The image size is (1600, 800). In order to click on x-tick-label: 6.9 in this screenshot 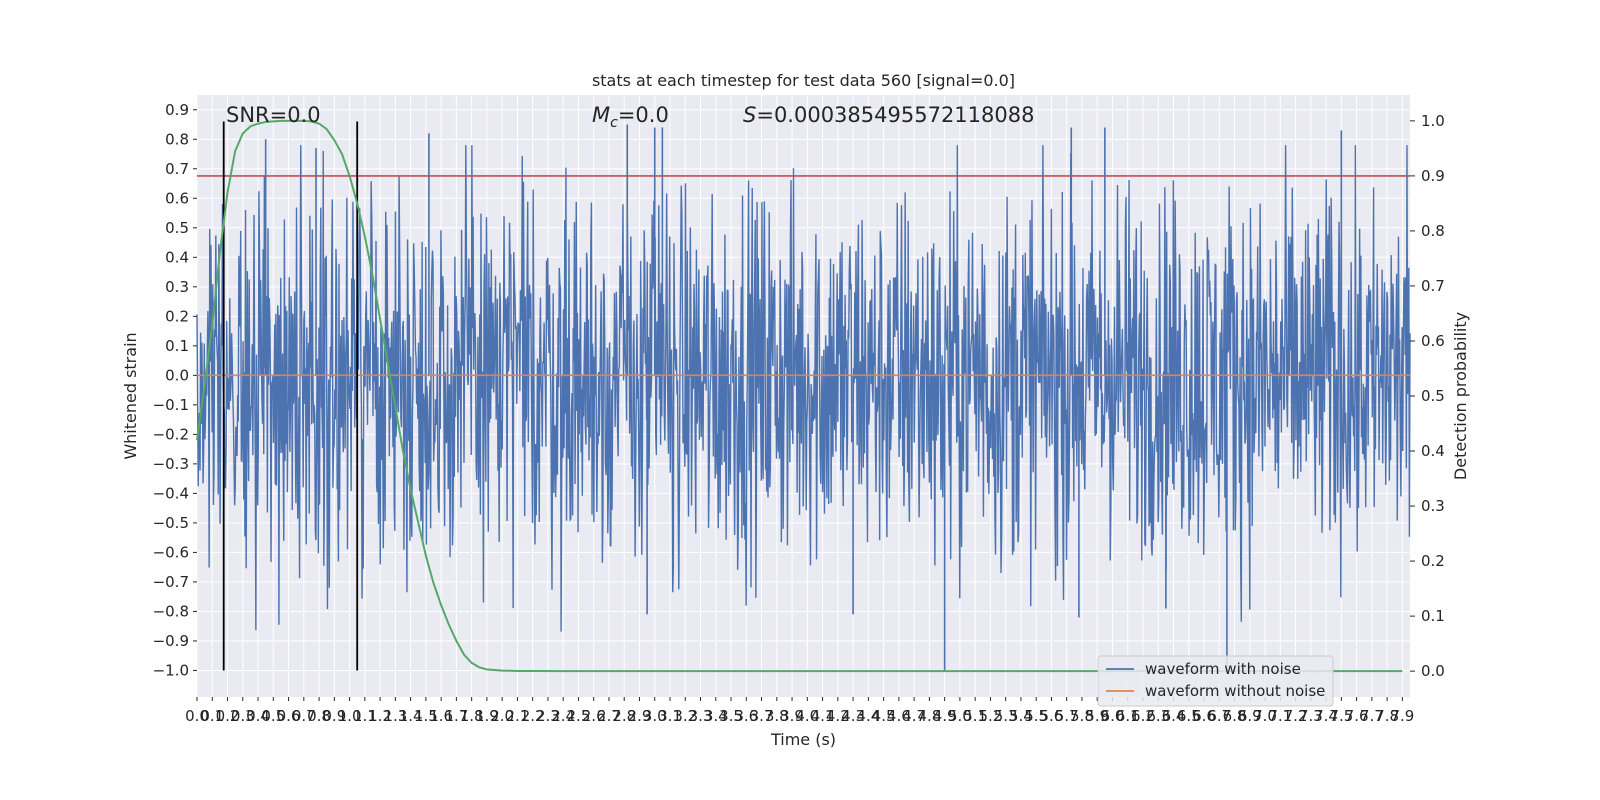, I will do `click(1250, 716)`.